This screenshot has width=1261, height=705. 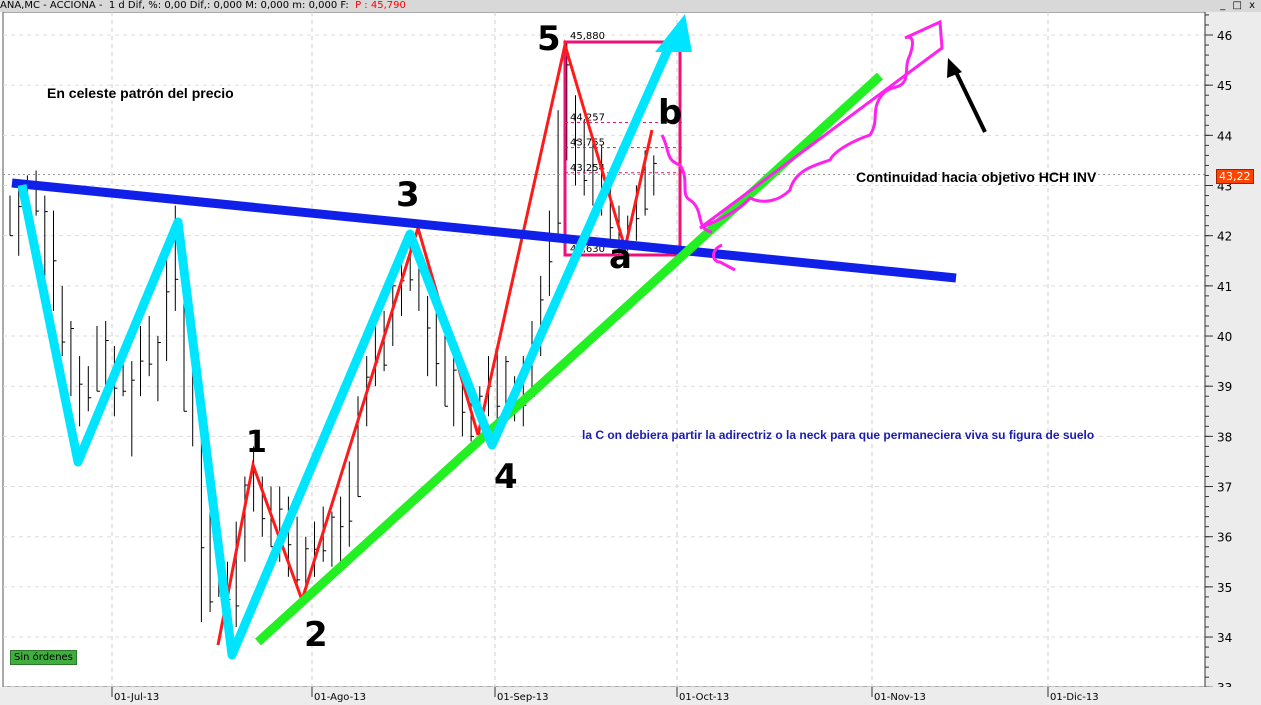 What do you see at coordinates (256, 442) in the screenshot?
I see `wave-1-label: 1` at bounding box center [256, 442].